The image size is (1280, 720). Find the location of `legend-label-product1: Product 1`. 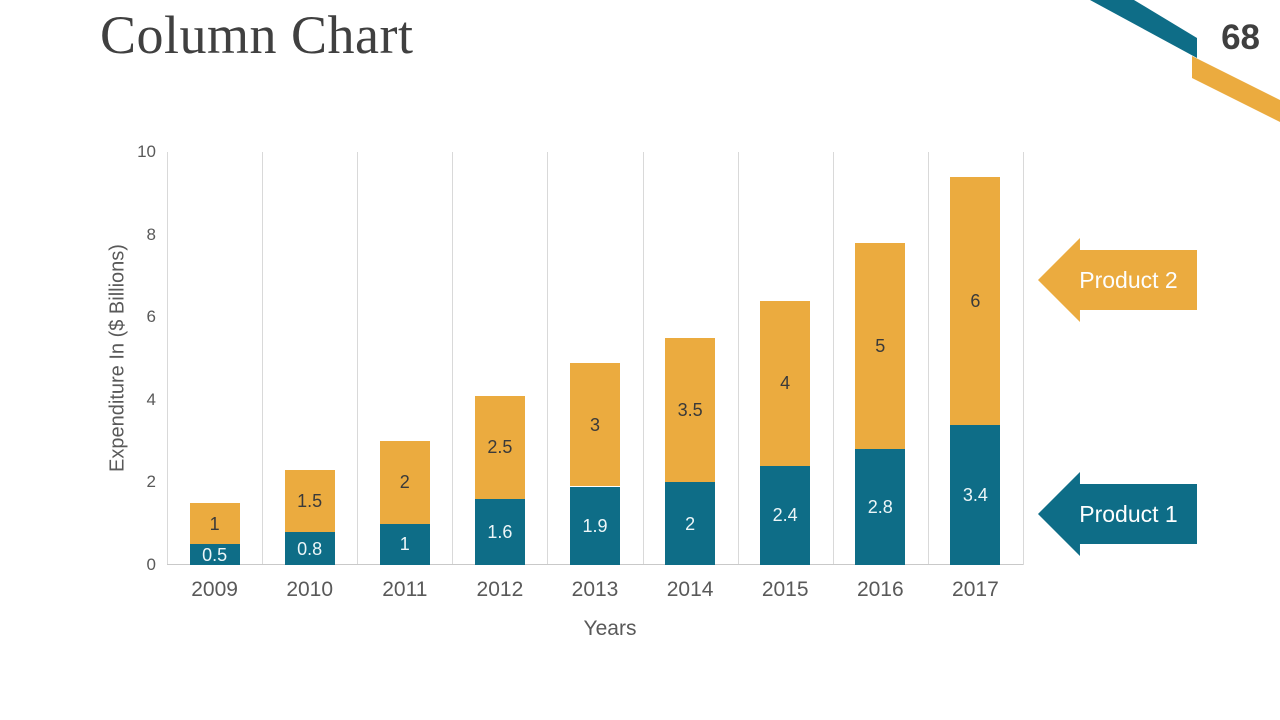

legend-label-product1: Product 1 is located at coordinates (1128, 513).